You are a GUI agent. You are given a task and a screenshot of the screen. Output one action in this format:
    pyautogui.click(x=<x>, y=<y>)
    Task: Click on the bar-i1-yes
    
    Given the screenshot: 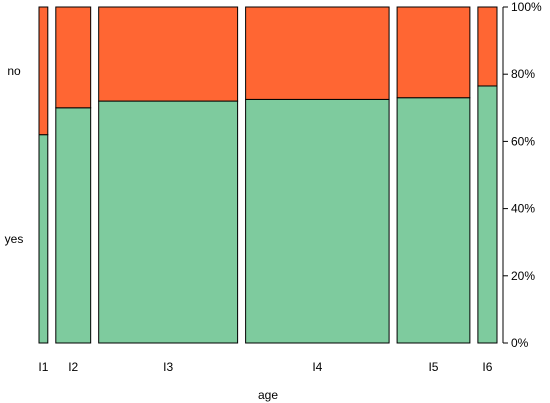 What is the action you would take?
    pyautogui.click(x=43, y=239)
    